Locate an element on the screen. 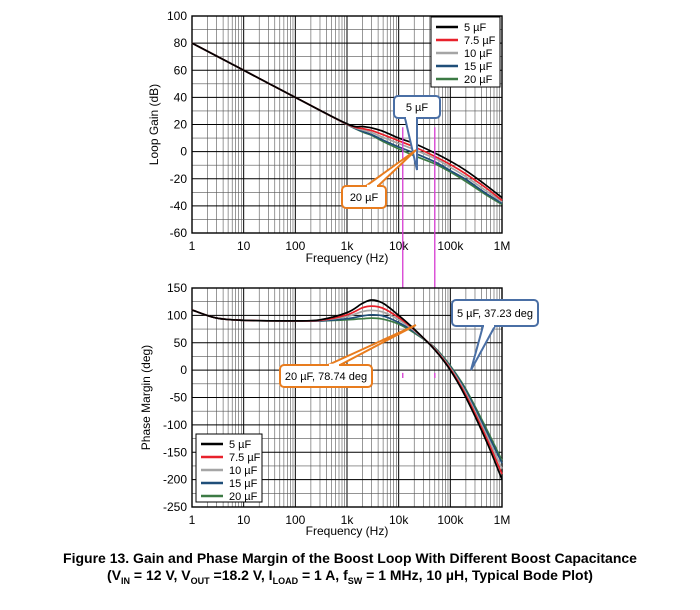  y-tick-label: 20 is located at coordinates (181, 125).